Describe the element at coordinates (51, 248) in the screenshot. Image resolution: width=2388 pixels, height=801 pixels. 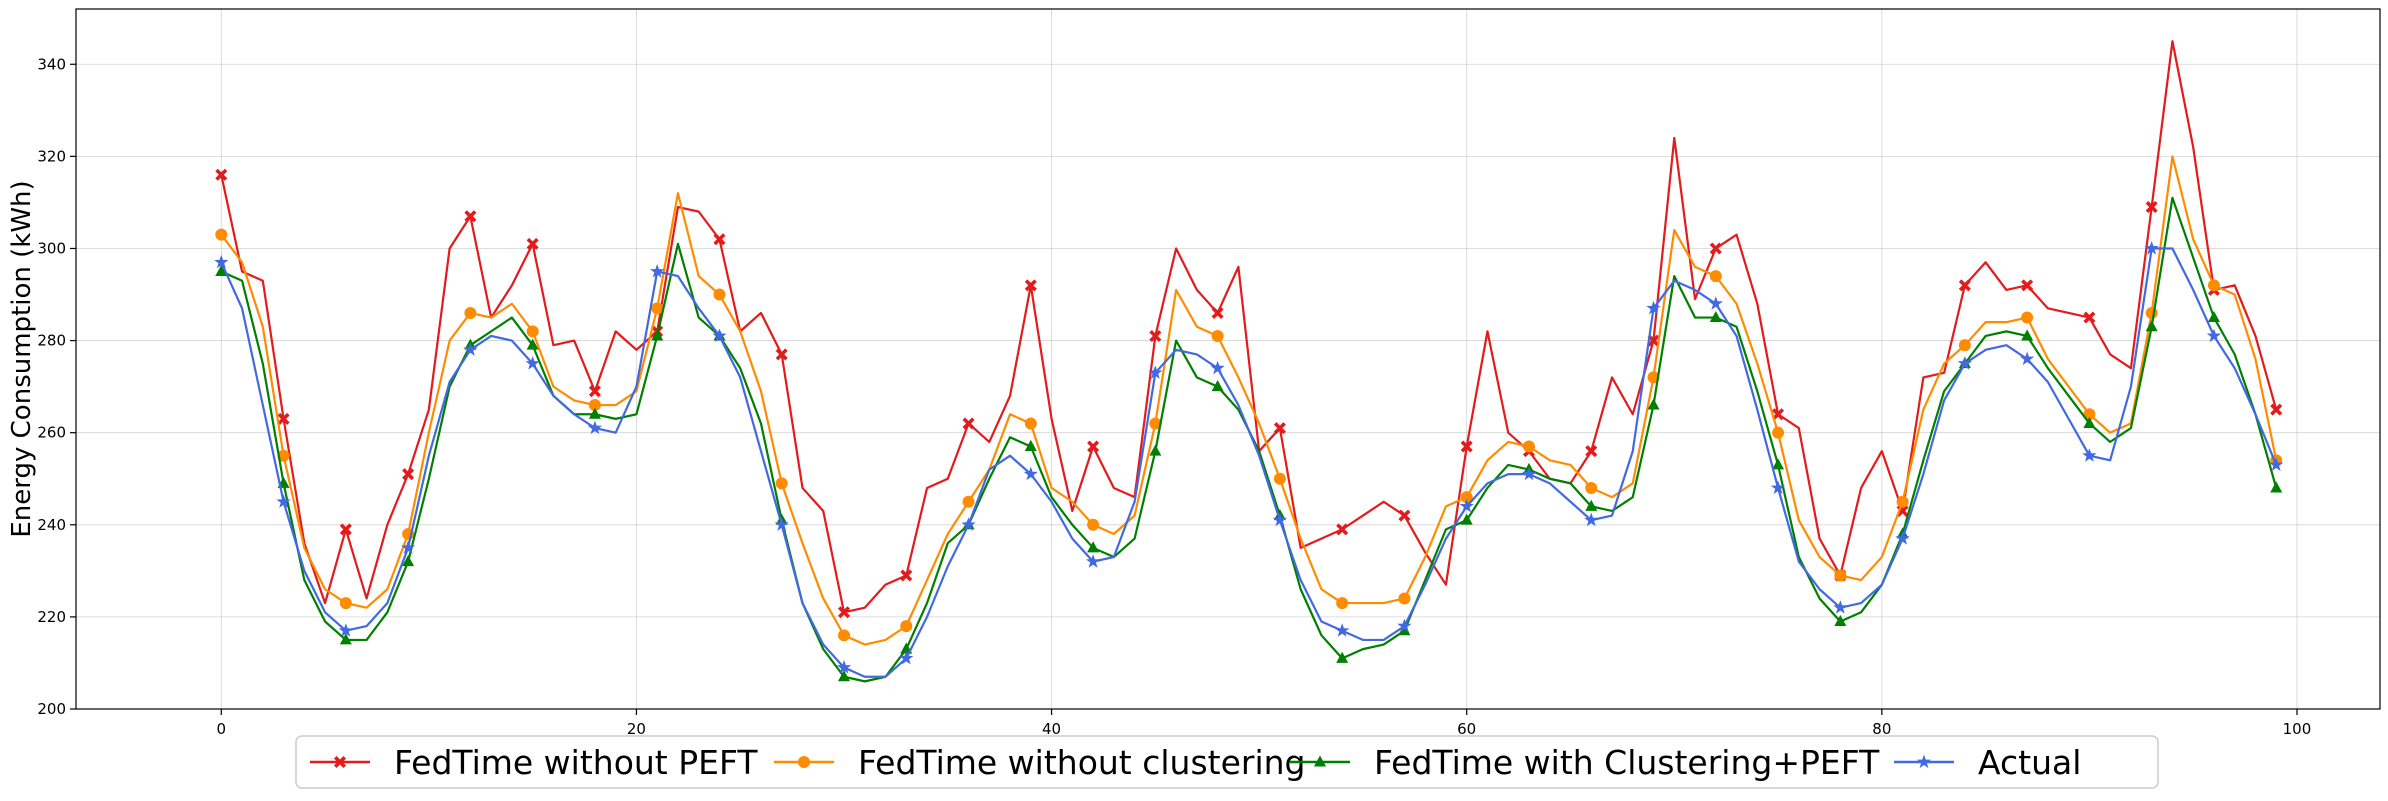
I see `y-tick-label: 300` at that location.